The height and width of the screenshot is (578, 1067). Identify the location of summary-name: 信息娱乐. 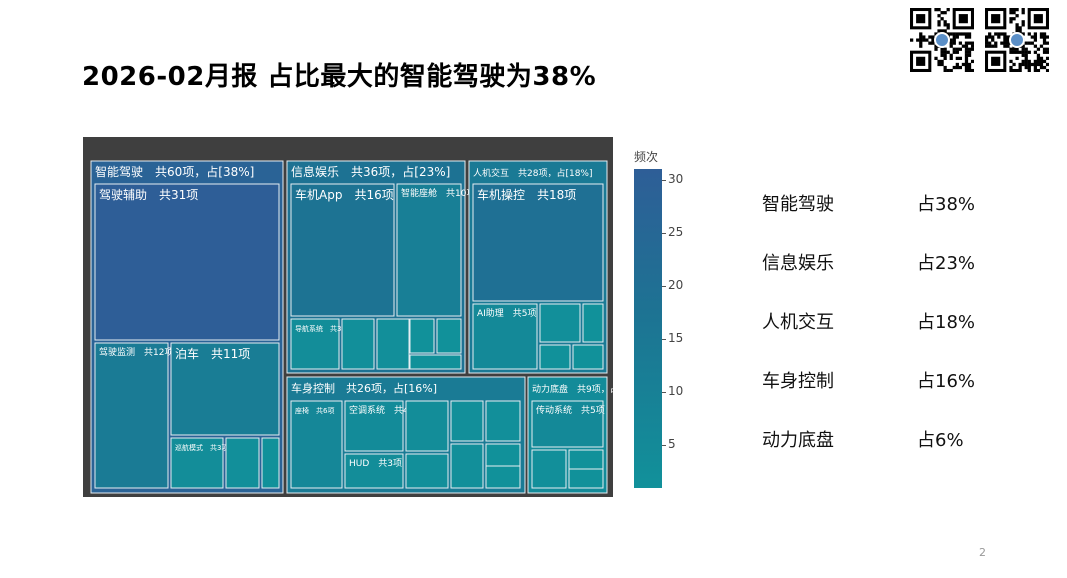
(798, 263).